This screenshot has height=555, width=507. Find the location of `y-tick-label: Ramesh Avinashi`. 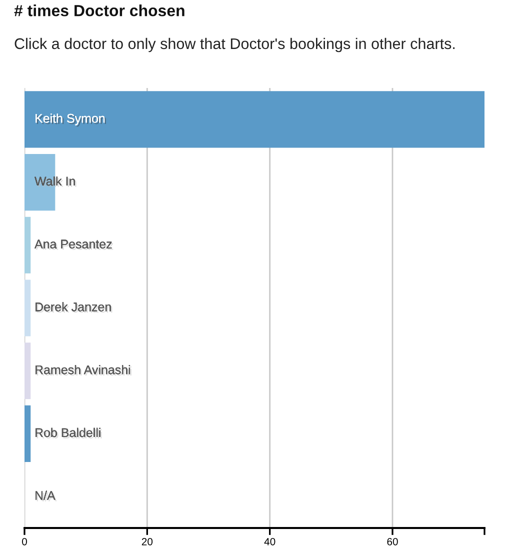

y-tick-label: Ramesh Avinashi is located at coordinates (84, 370).